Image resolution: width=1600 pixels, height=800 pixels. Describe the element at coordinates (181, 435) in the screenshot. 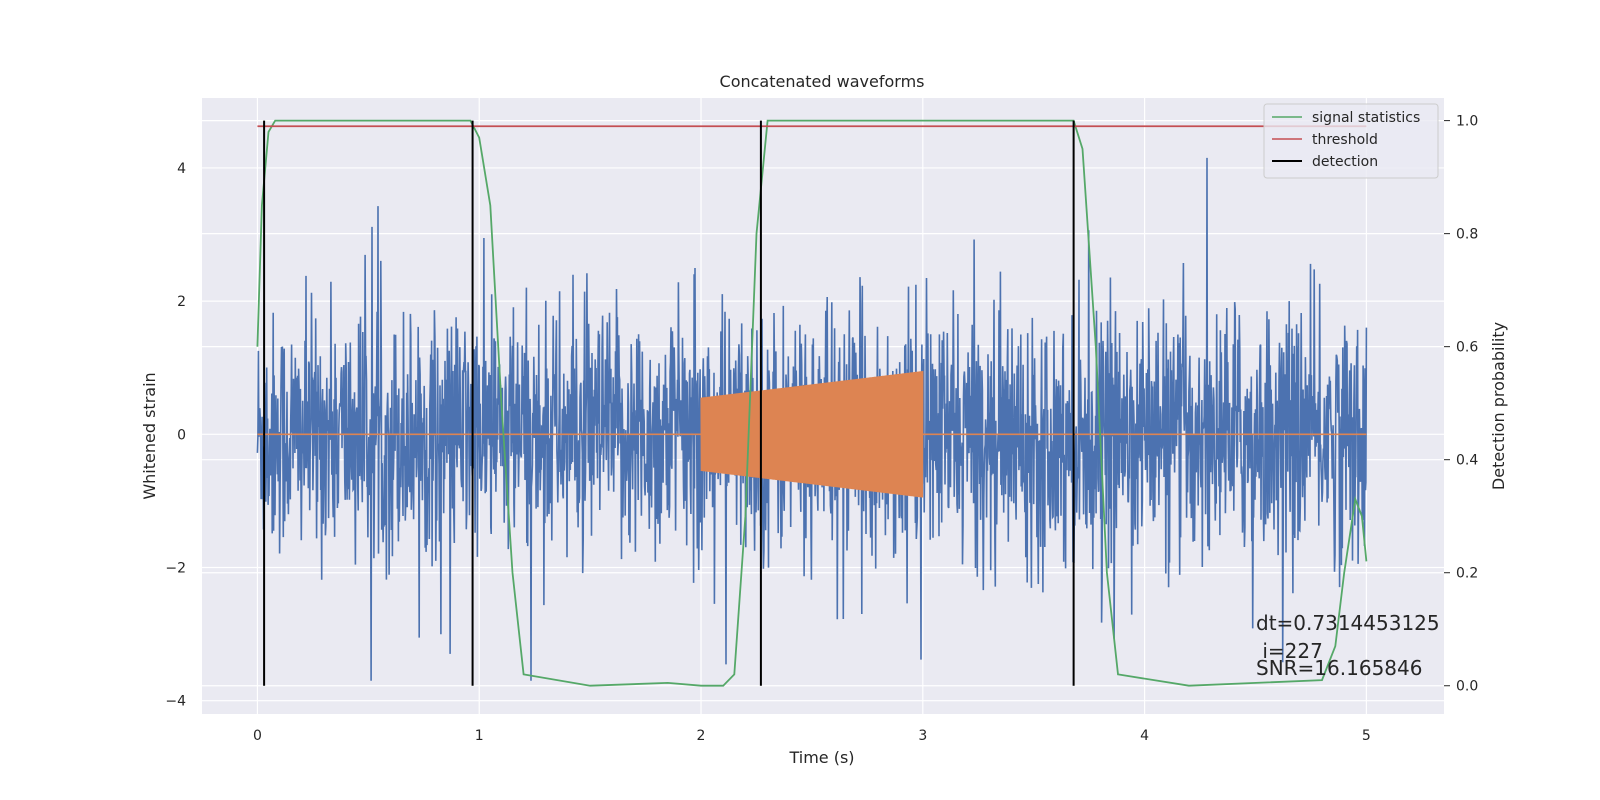

I see `y-tick-label-2: 0` at that location.